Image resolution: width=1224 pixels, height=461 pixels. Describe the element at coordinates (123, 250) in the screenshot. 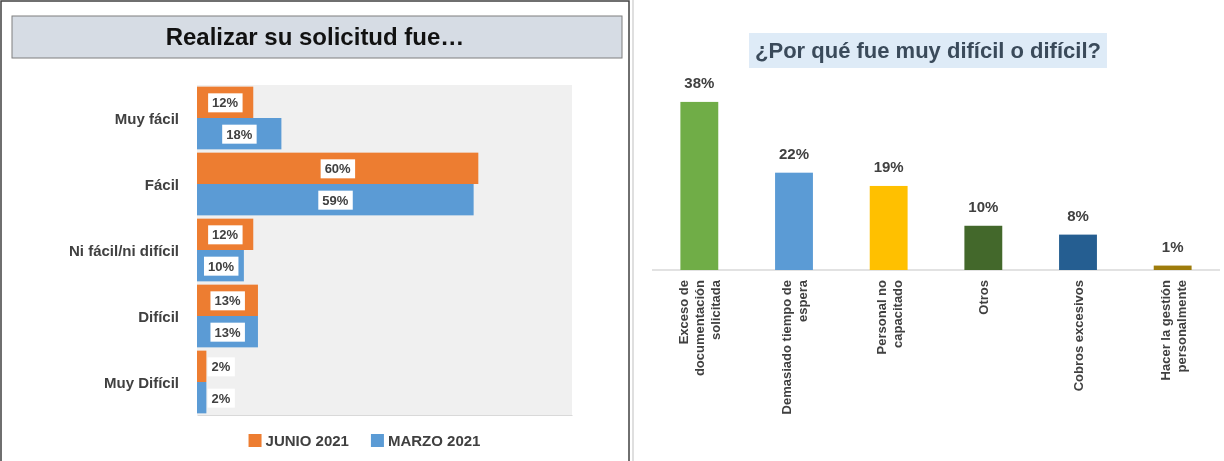

I see `y-tick-label: Ni fácil/ni difícil` at that location.